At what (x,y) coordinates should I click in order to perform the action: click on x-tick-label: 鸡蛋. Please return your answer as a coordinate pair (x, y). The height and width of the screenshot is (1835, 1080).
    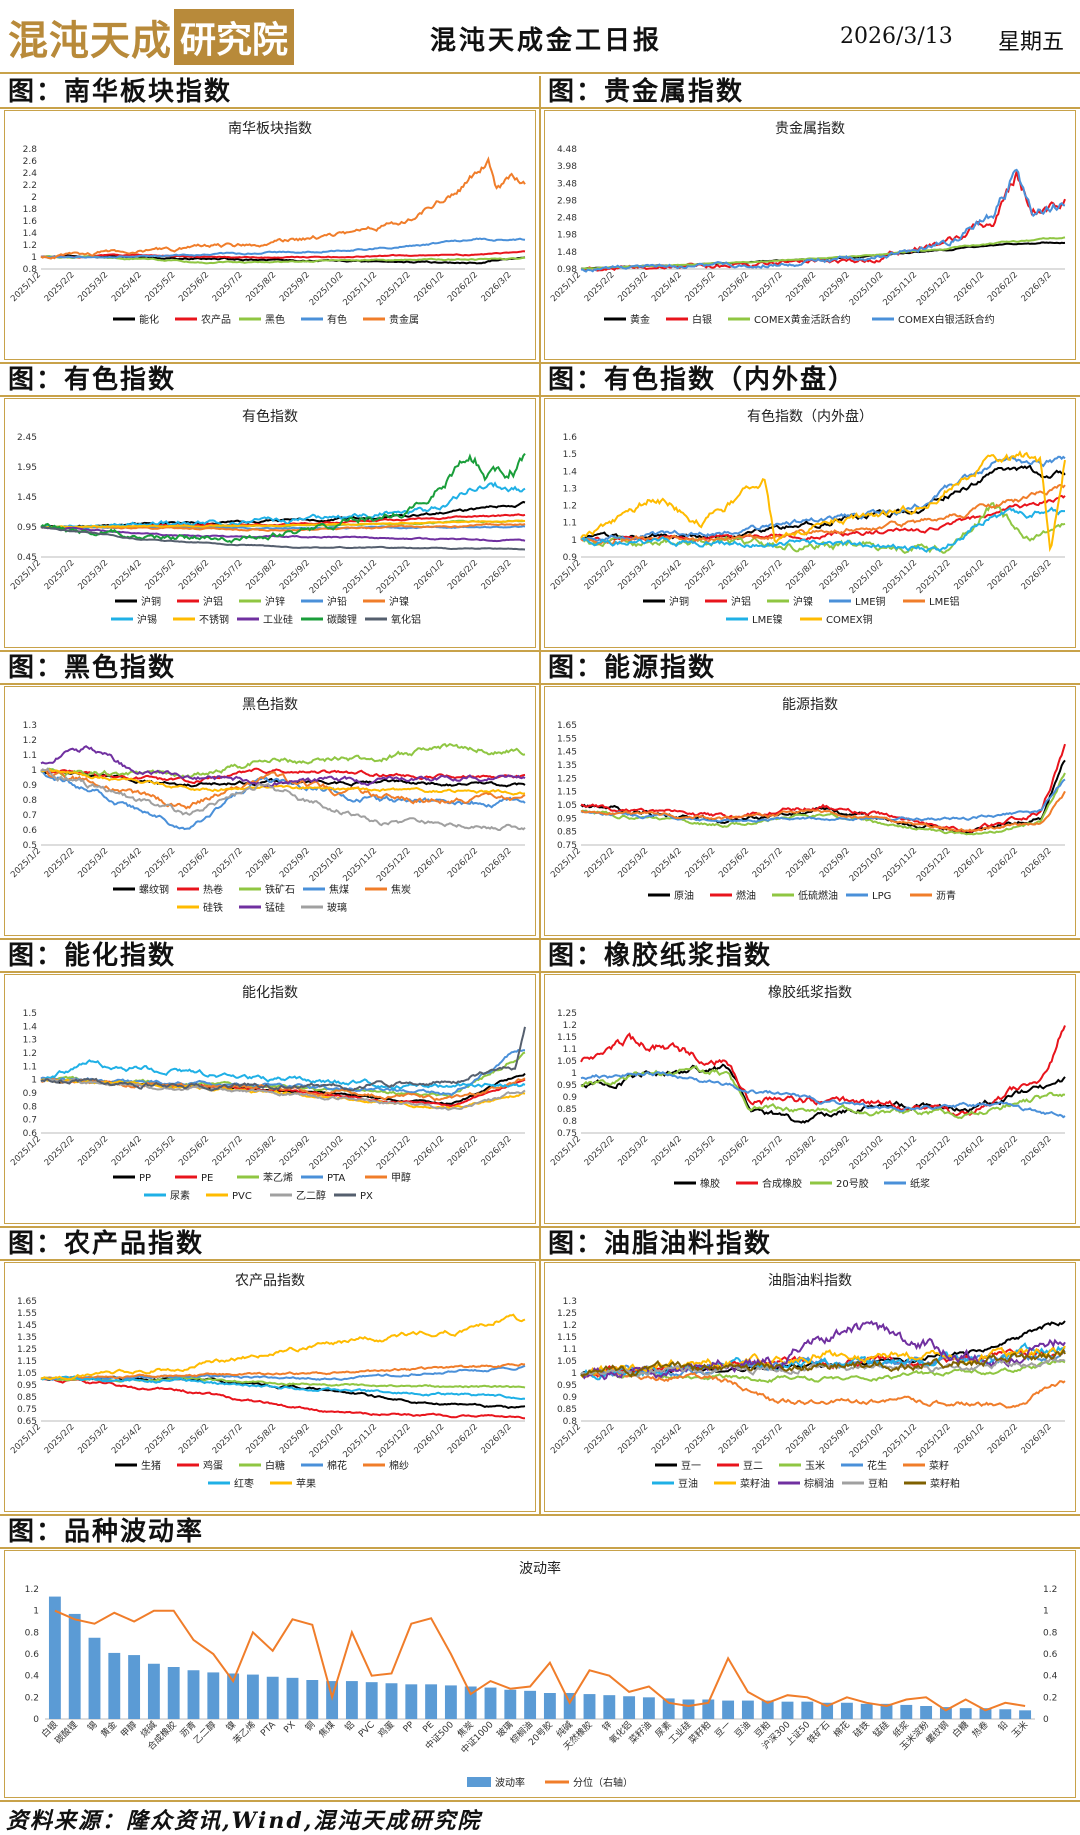
    Looking at the image, I should click on (385, 1729).